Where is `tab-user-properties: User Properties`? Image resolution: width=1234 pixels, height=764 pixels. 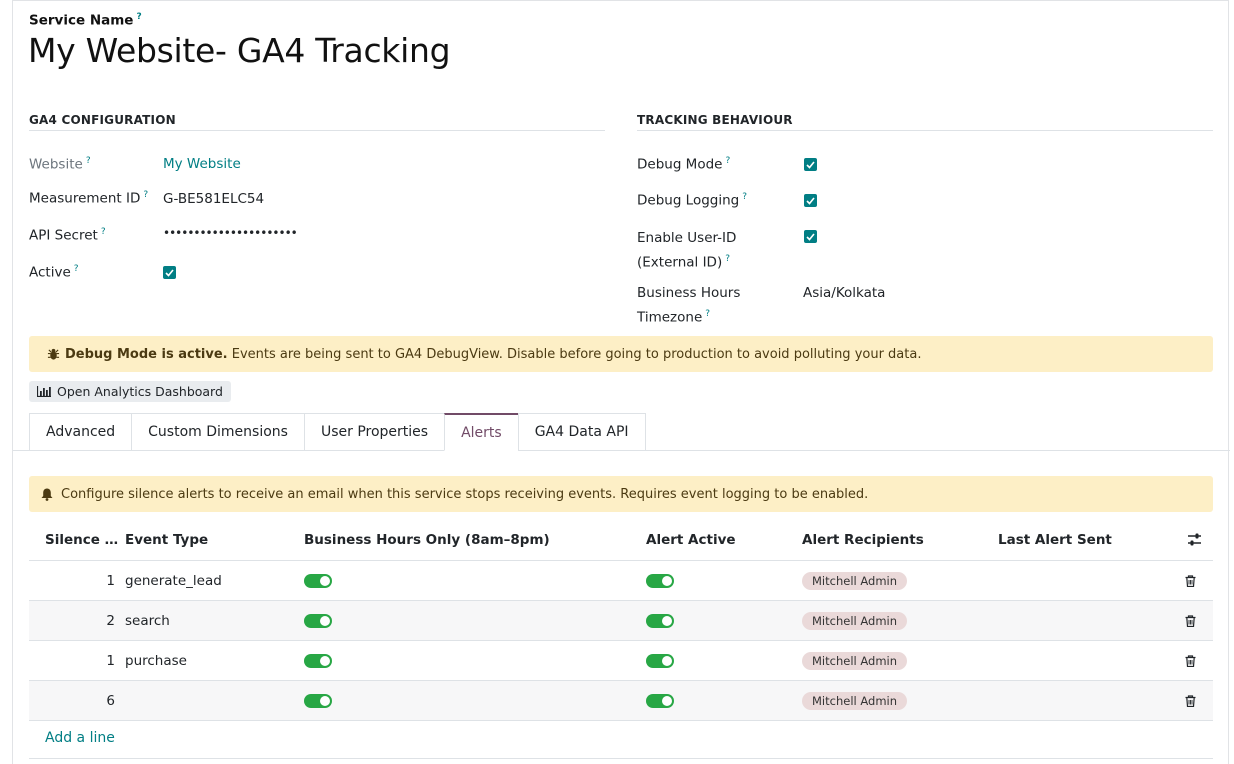 tab-user-properties: User Properties is located at coordinates (374, 432).